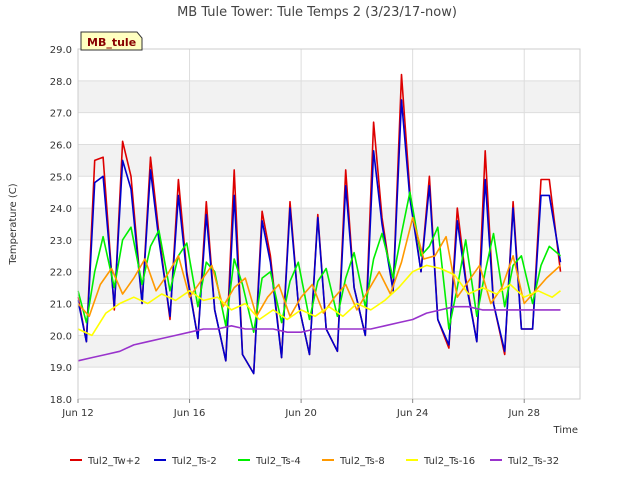 The image size is (640, 480). Describe the element at coordinates (61, 114) in the screenshot. I see `y-tick-label: 27.0` at that location.